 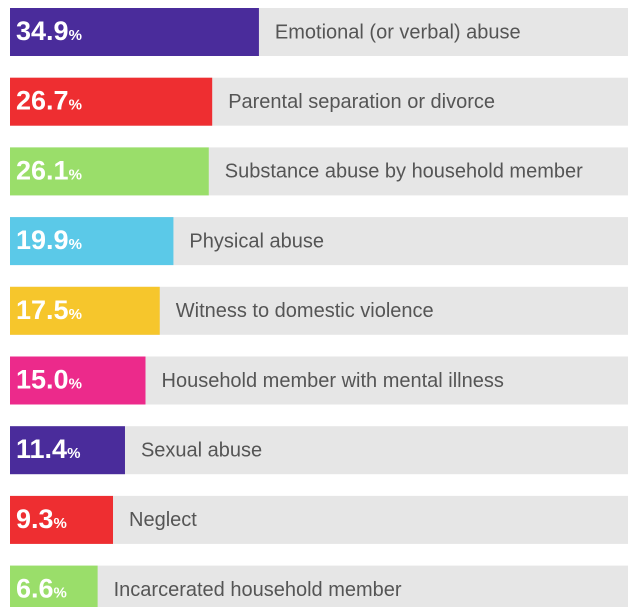 What do you see at coordinates (404, 172) in the screenshot?
I see `category-label: Substance abuse by household member` at bounding box center [404, 172].